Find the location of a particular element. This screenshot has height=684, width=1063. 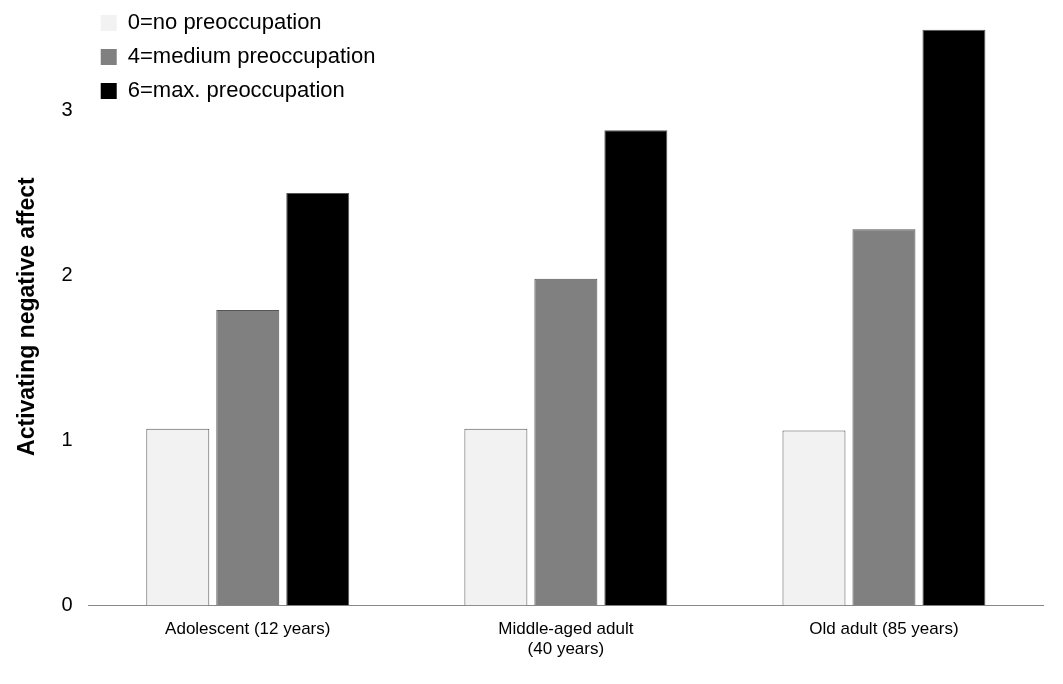

x-tick-label: Middle-aged adult (40 years) is located at coordinates (566, 639).